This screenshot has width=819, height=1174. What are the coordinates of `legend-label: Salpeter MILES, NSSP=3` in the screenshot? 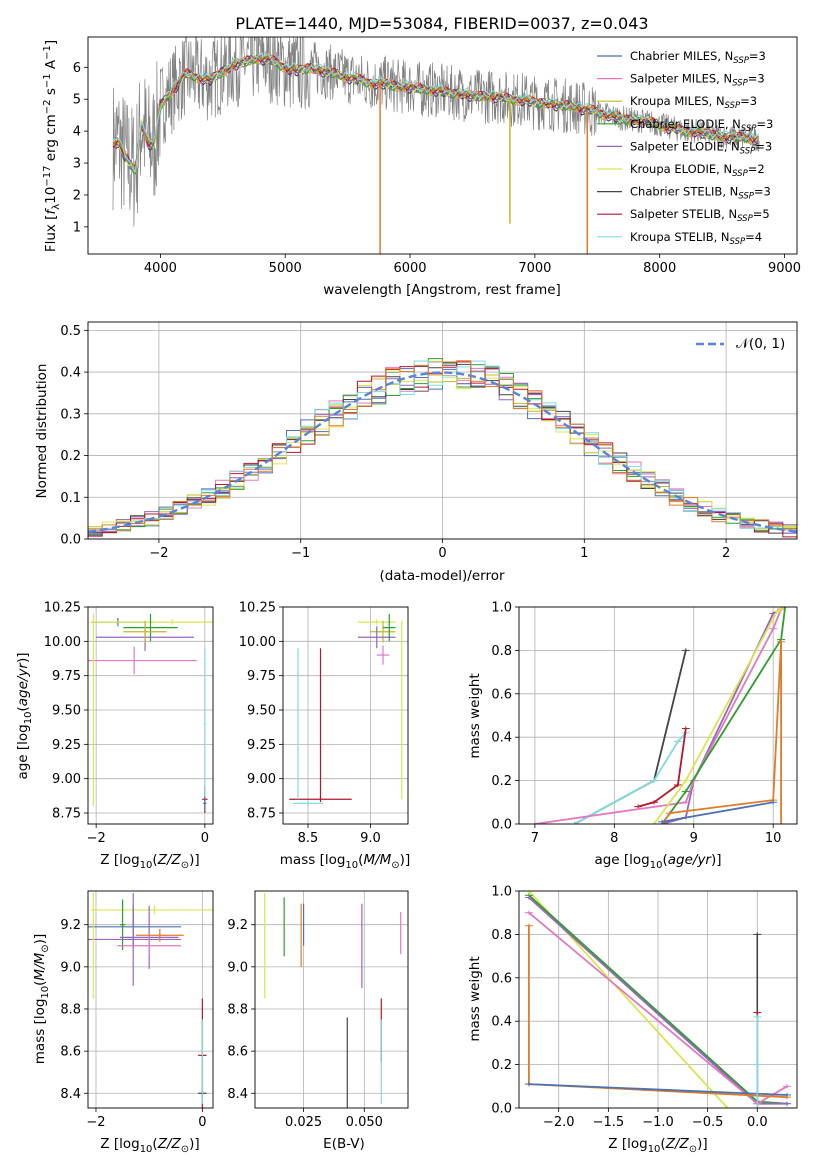 It's located at (697, 80).